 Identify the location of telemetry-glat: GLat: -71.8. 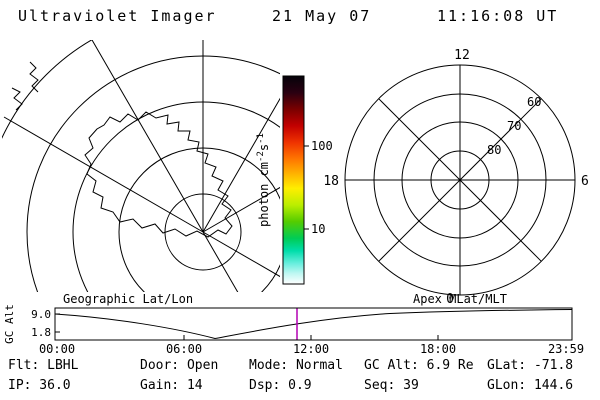
(530, 365).